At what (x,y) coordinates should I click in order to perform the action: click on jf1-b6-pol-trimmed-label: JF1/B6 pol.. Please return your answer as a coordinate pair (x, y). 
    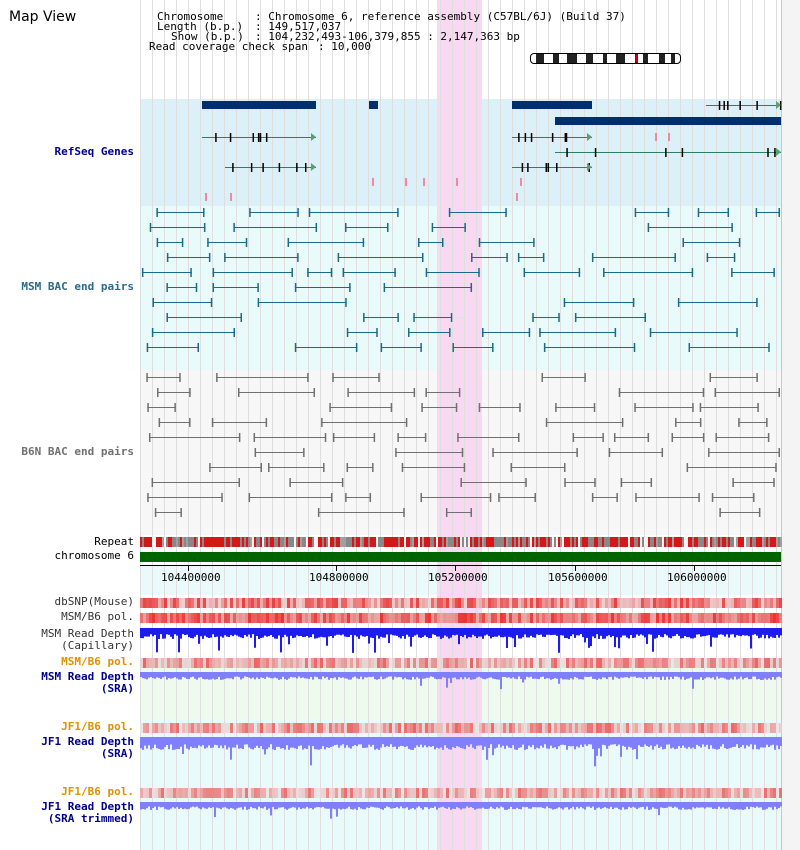
    Looking at the image, I should click on (97, 791).